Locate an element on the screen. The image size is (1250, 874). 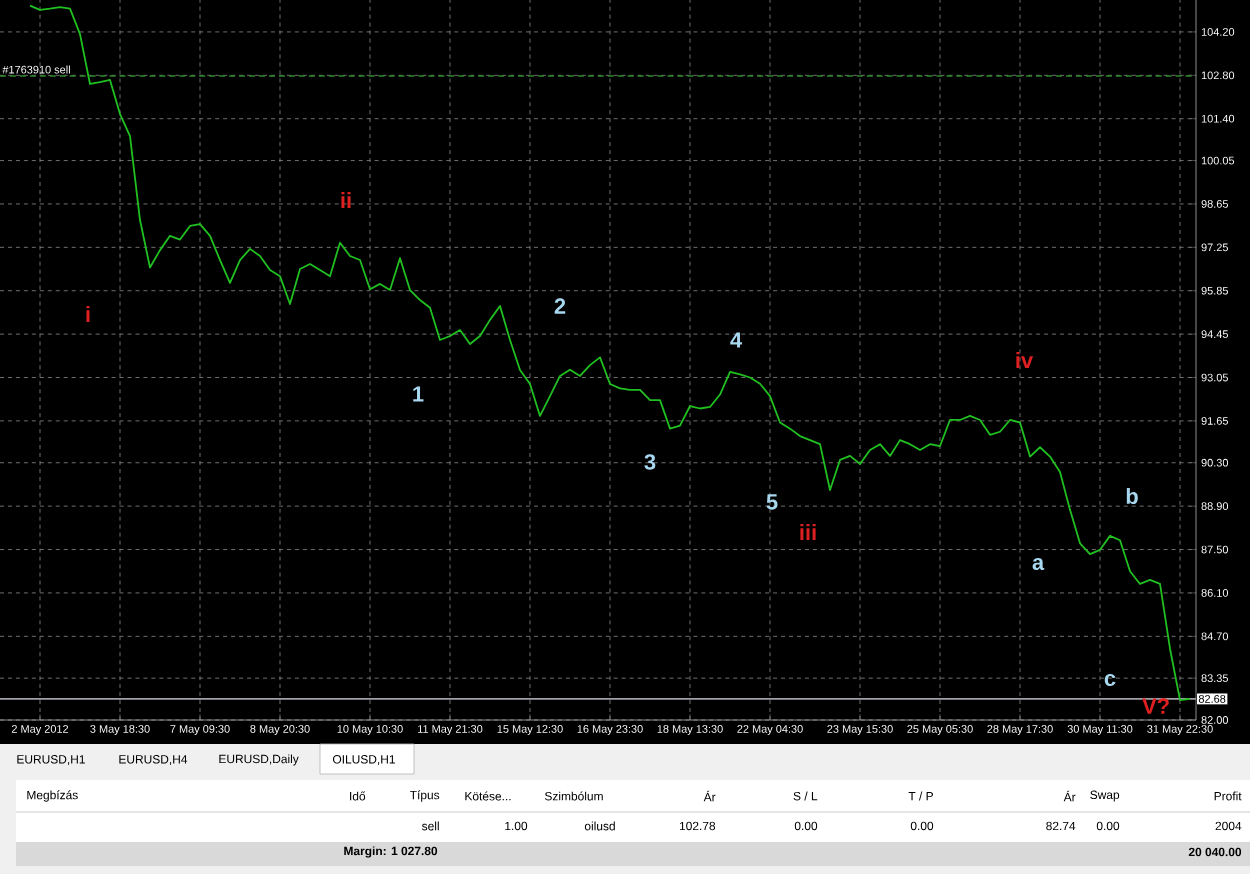
annotation: 3 is located at coordinates (650, 462).